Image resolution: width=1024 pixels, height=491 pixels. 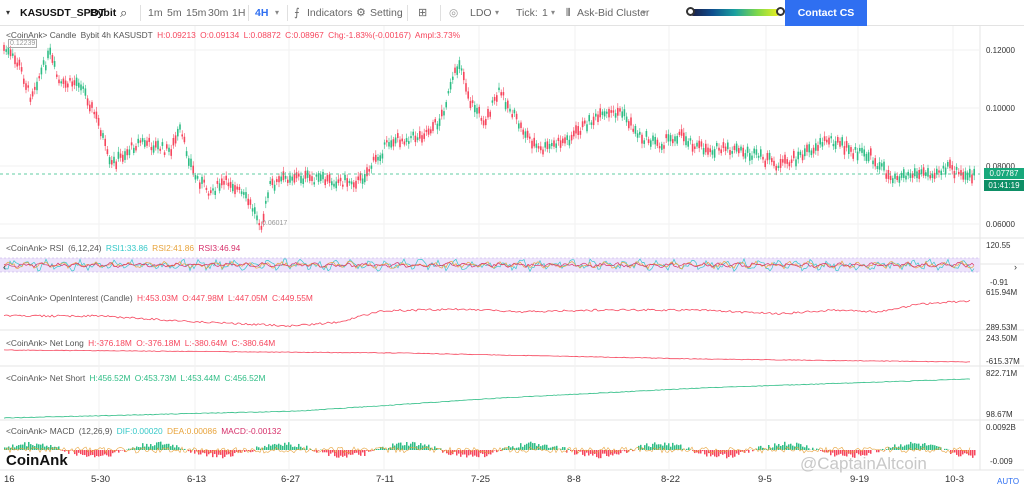 What do you see at coordinates (275, 223) in the screenshot?
I see `low-mark-label: 0.06017` at bounding box center [275, 223].